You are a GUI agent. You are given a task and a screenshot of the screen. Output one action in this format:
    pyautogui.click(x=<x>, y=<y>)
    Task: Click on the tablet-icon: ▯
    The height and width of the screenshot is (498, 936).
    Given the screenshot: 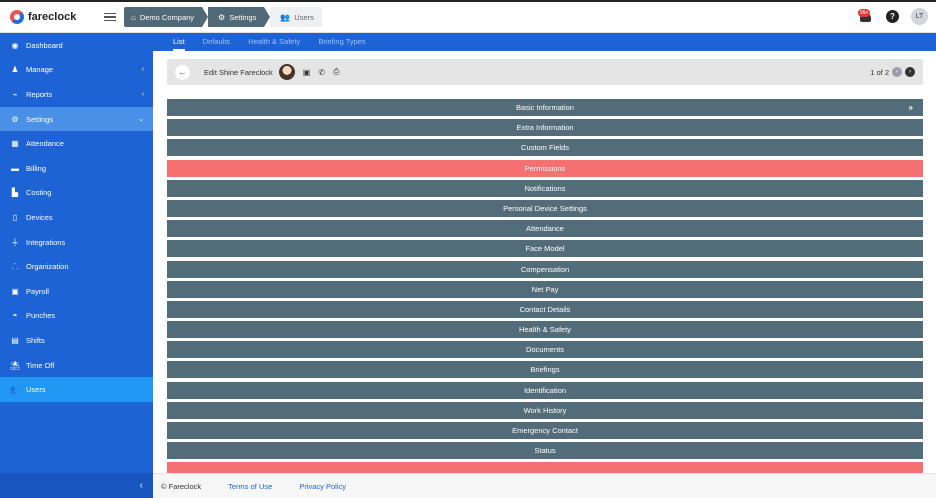 What is the action you would take?
    pyautogui.click(x=15, y=217)
    